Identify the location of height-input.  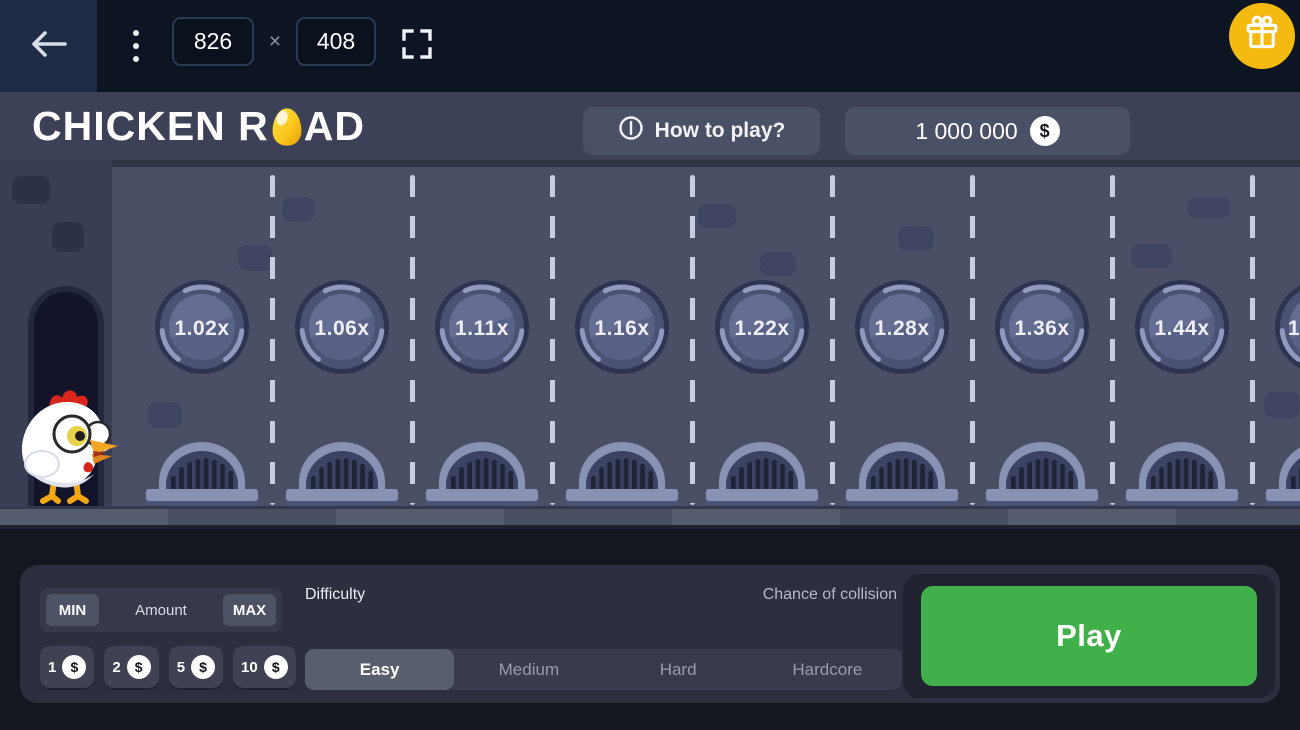
(336, 41).